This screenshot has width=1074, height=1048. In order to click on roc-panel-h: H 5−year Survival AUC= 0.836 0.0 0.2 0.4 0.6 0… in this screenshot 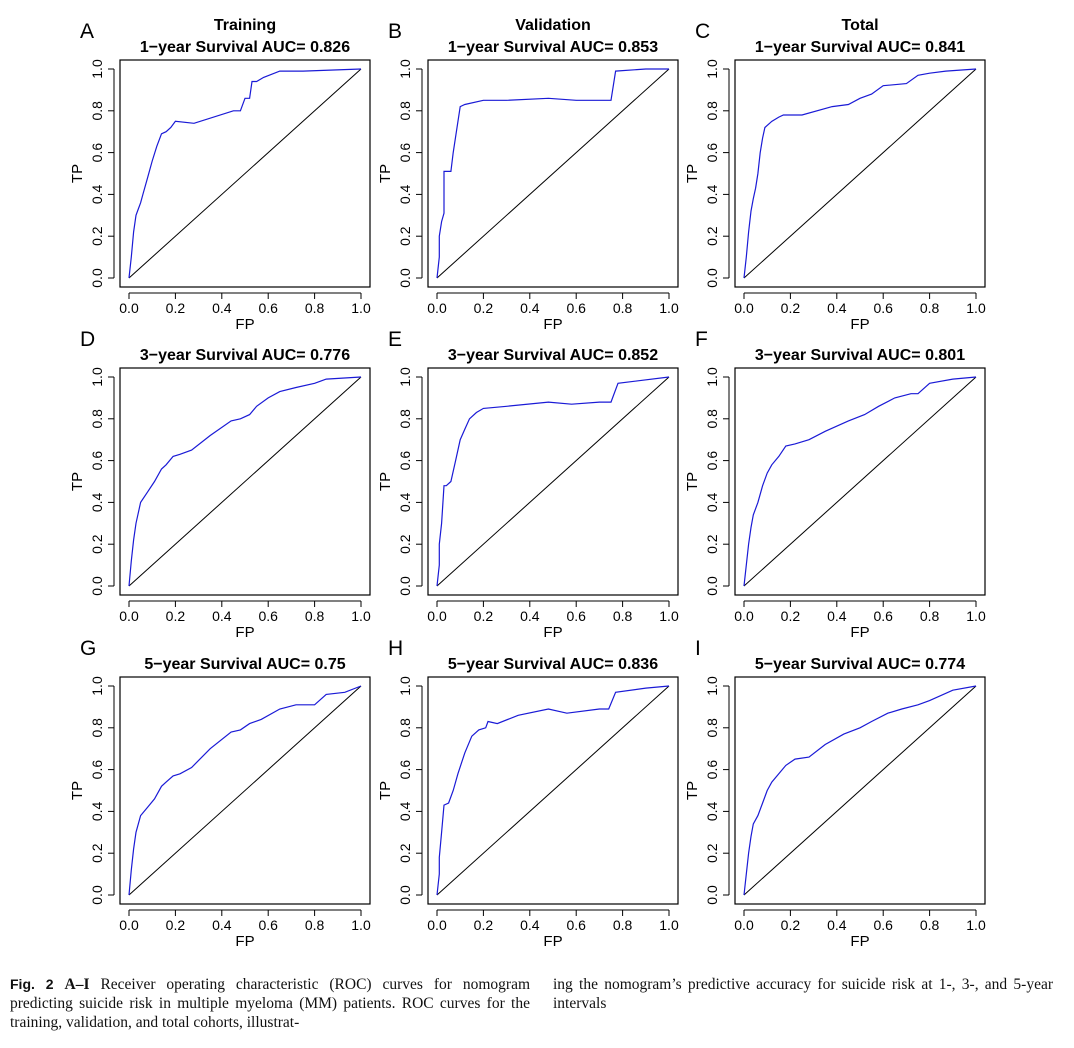, I will do `click(528, 793)`.